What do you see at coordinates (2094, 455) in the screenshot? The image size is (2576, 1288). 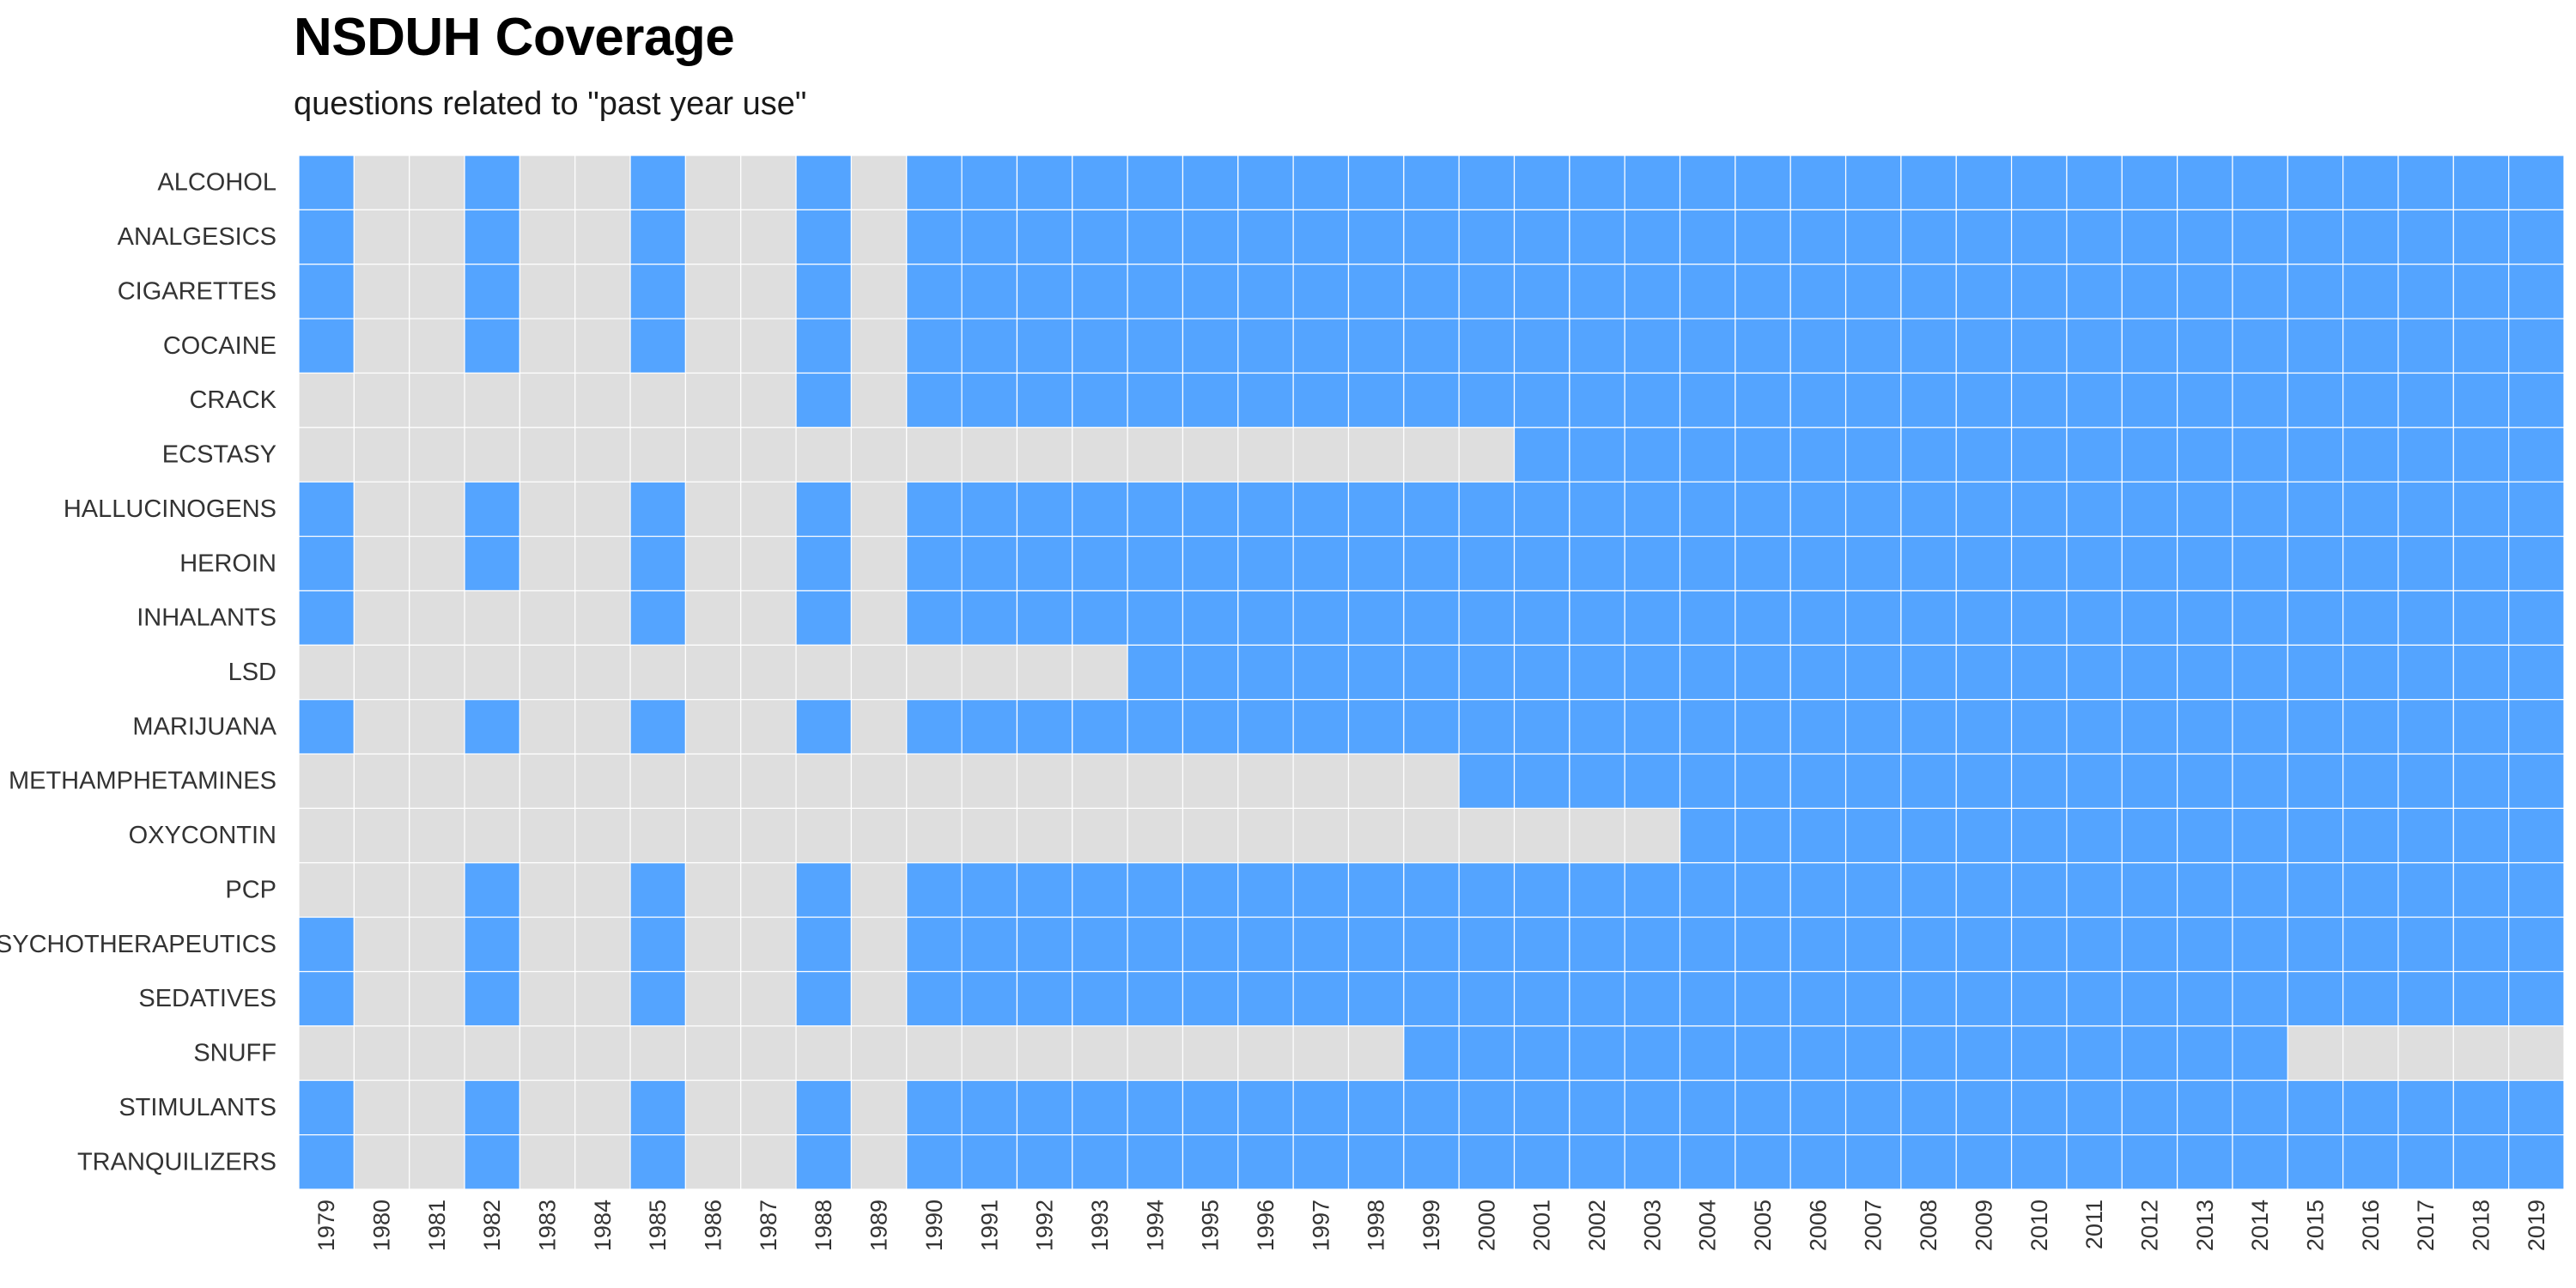 I see `heatmap-cell-ecstasy-2011` at bounding box center [2094, 455].